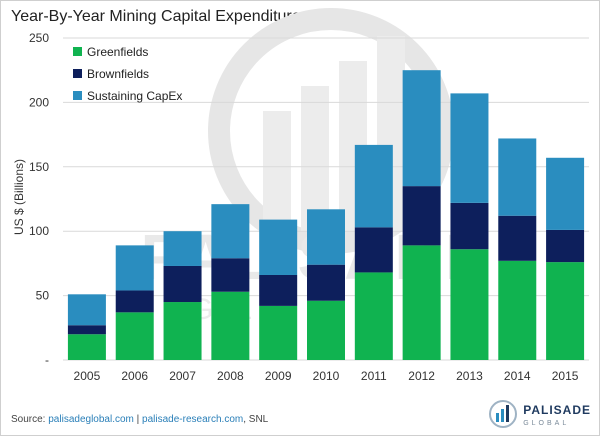 The width and height of the screenshot is (600, 436). Describe the element at coordinates (86, 330) in the screenshot. I see `bar-brownfields-2005` at that location.